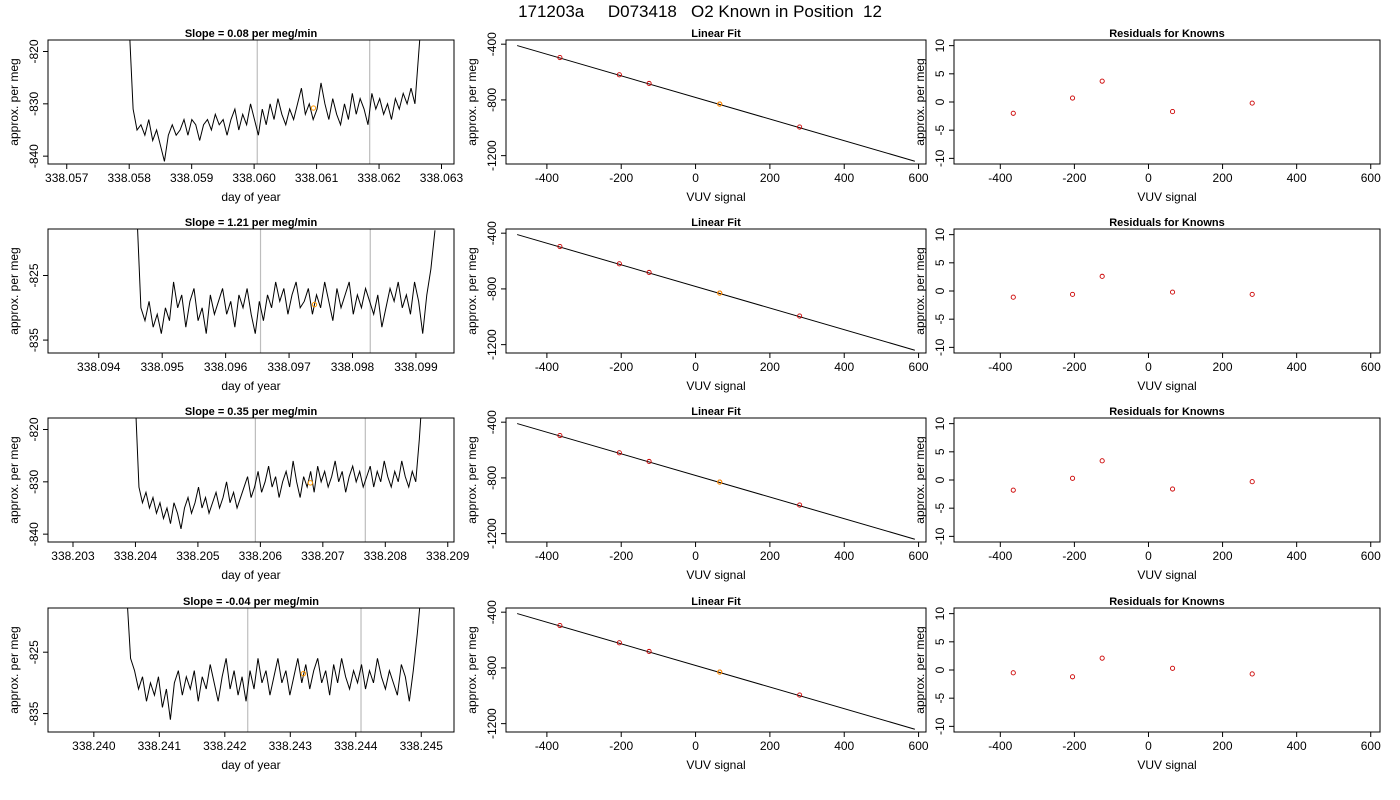  I want to click on y-tick-label: -5, so click(940, 698).